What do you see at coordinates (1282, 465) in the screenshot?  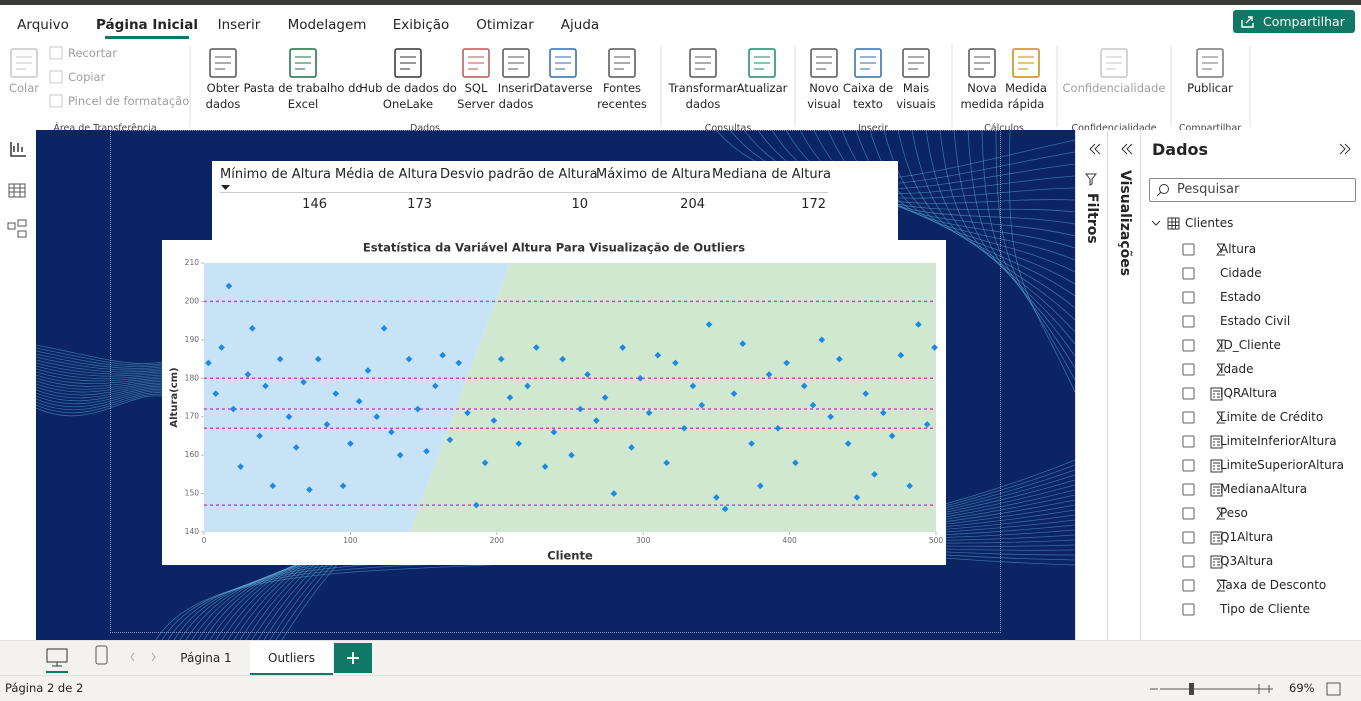 I see `field-name: LimiteSuperiorAltura` at bounding box center [1282, 465].